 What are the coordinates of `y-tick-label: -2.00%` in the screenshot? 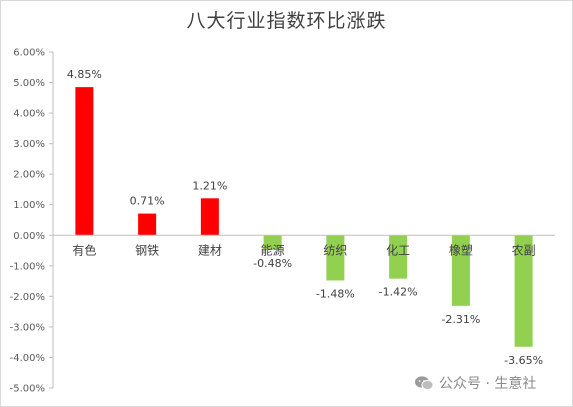 It's located at (27, 297).